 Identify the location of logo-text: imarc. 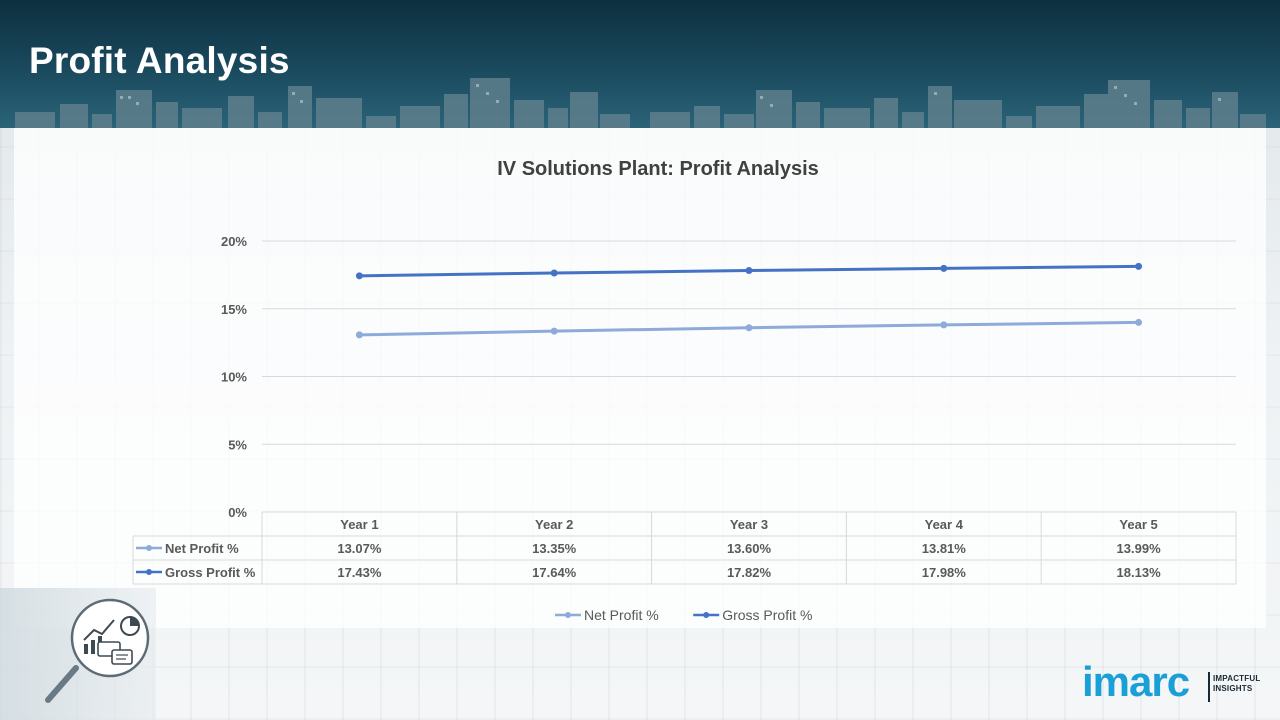
(1136, 681).